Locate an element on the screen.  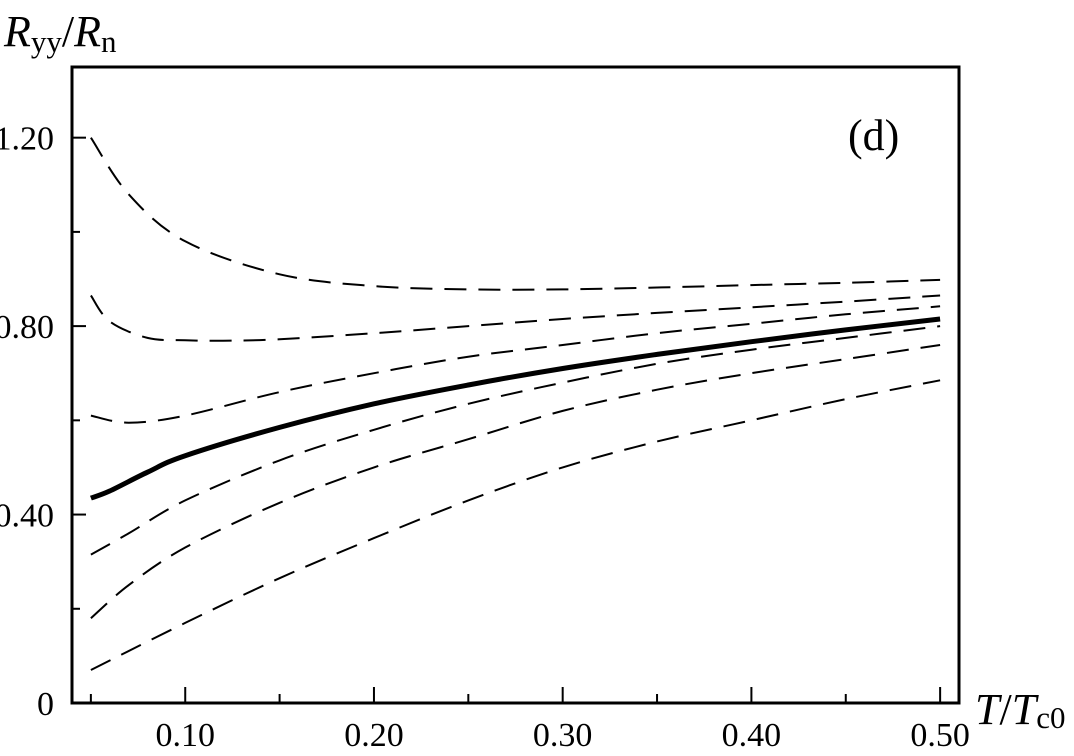
panel-label: (d) is located at coordinates (873, 135).